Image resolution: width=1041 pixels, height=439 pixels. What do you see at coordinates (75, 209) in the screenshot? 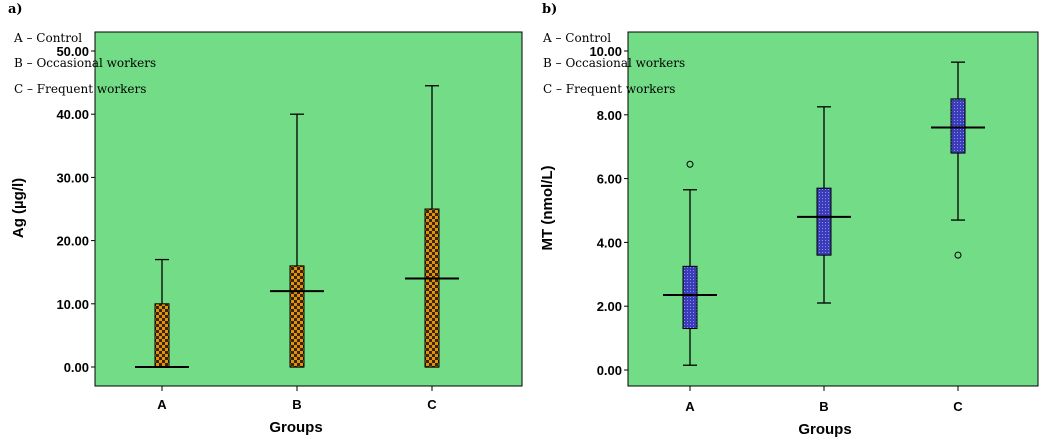
I see `y-axis-a: 0.00 10.00 20.00 30.00 40.00 50.00` at bounding box center [75, 209].